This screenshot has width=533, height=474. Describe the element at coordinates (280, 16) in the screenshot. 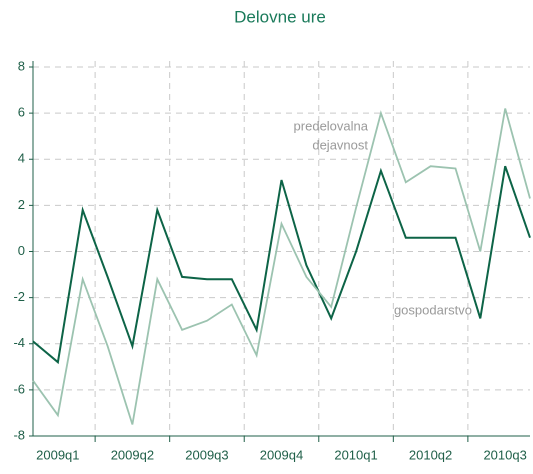

I see `chart-title: Delovne ure` at that location.